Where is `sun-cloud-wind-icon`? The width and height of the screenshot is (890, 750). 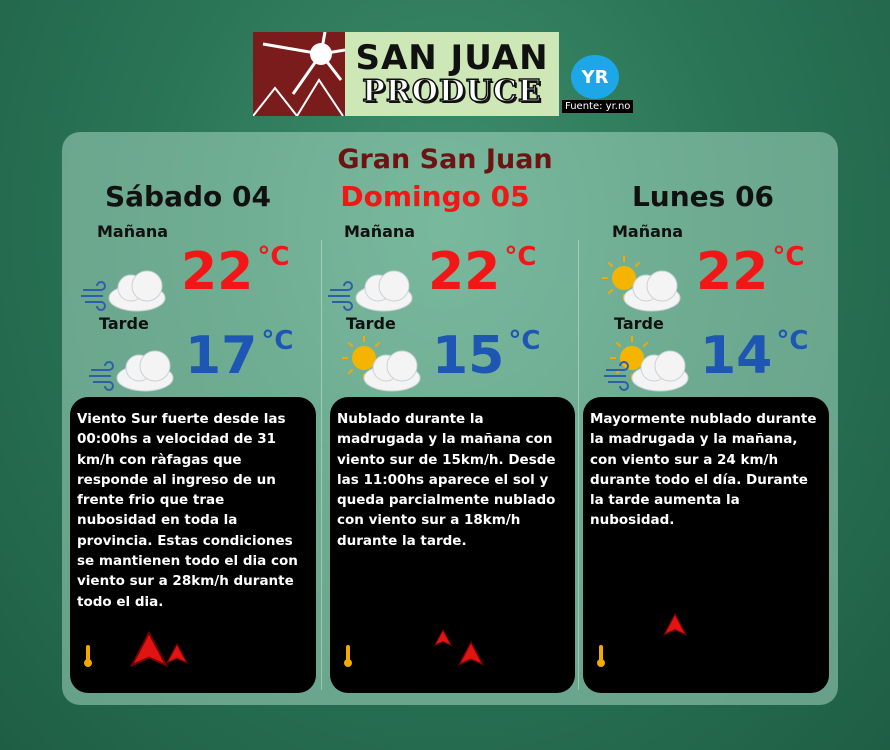
sun-cloud-wind-icon is located at coordinates (650, 368).